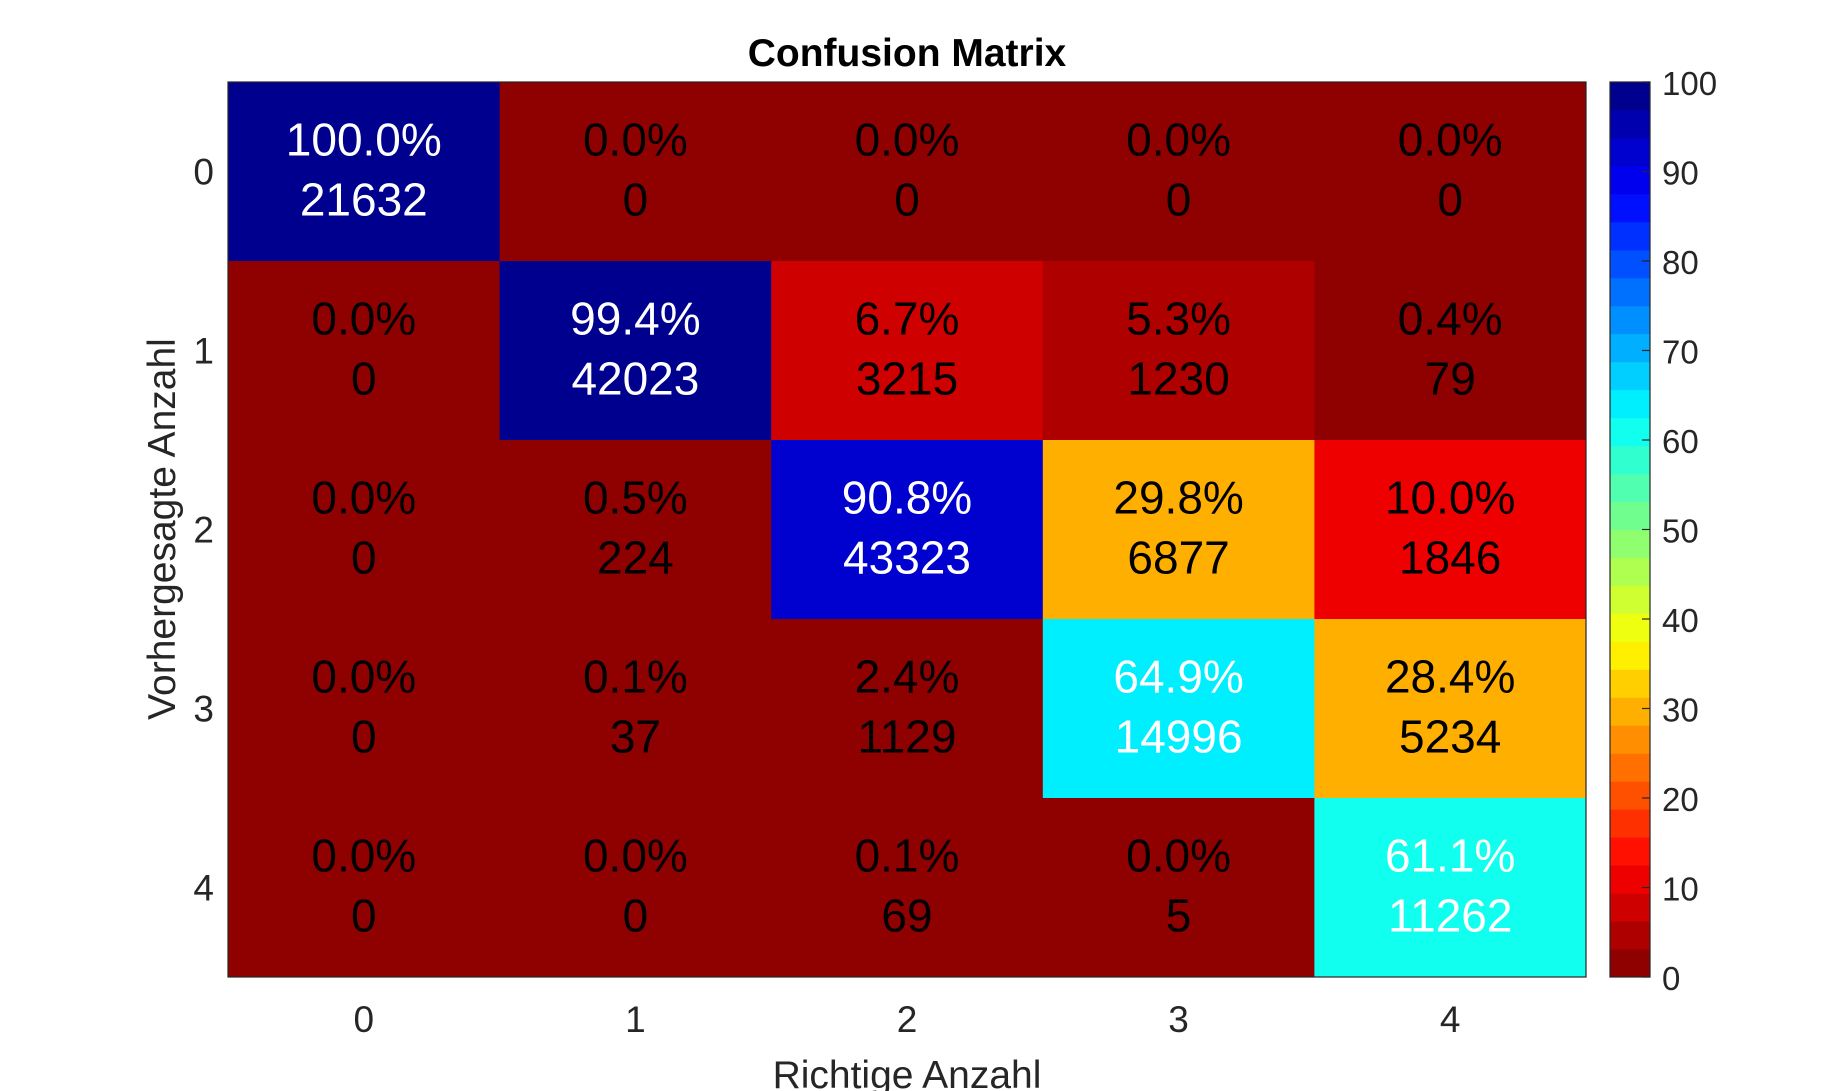  Describe the element at coordinates (635, 319) in the screenshot. I see `cell-percent-label: 99.4%` at that location.